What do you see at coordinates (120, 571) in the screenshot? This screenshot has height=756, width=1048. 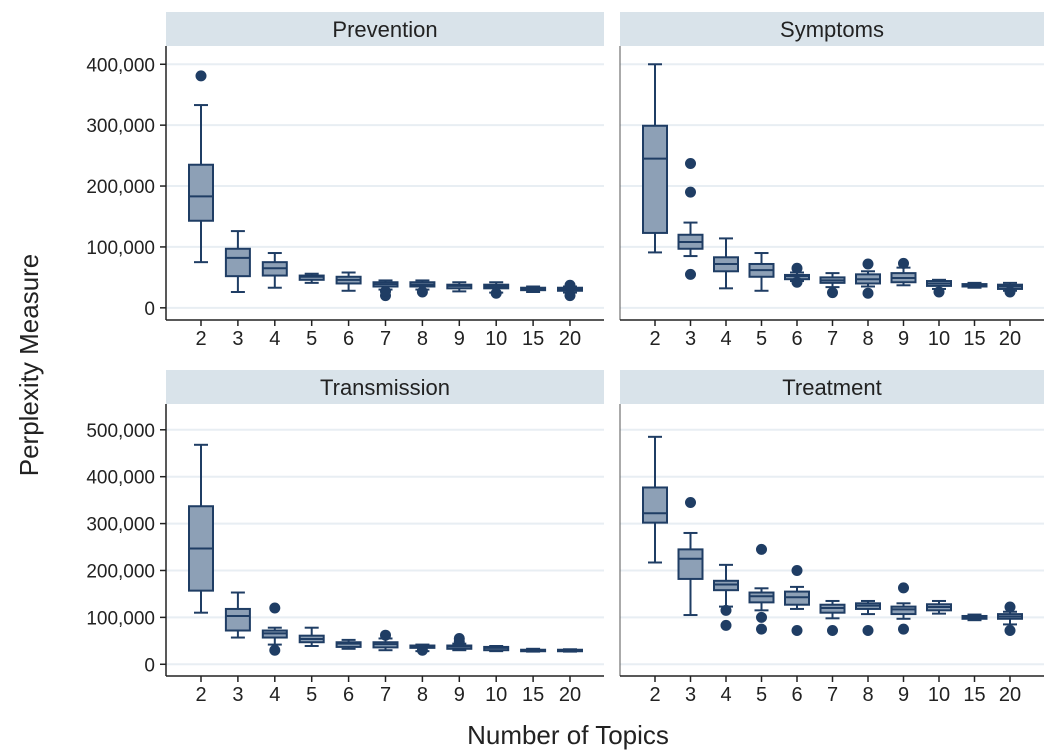 I see `y-tick-label: 200,000` at bounding box center [120, 571].